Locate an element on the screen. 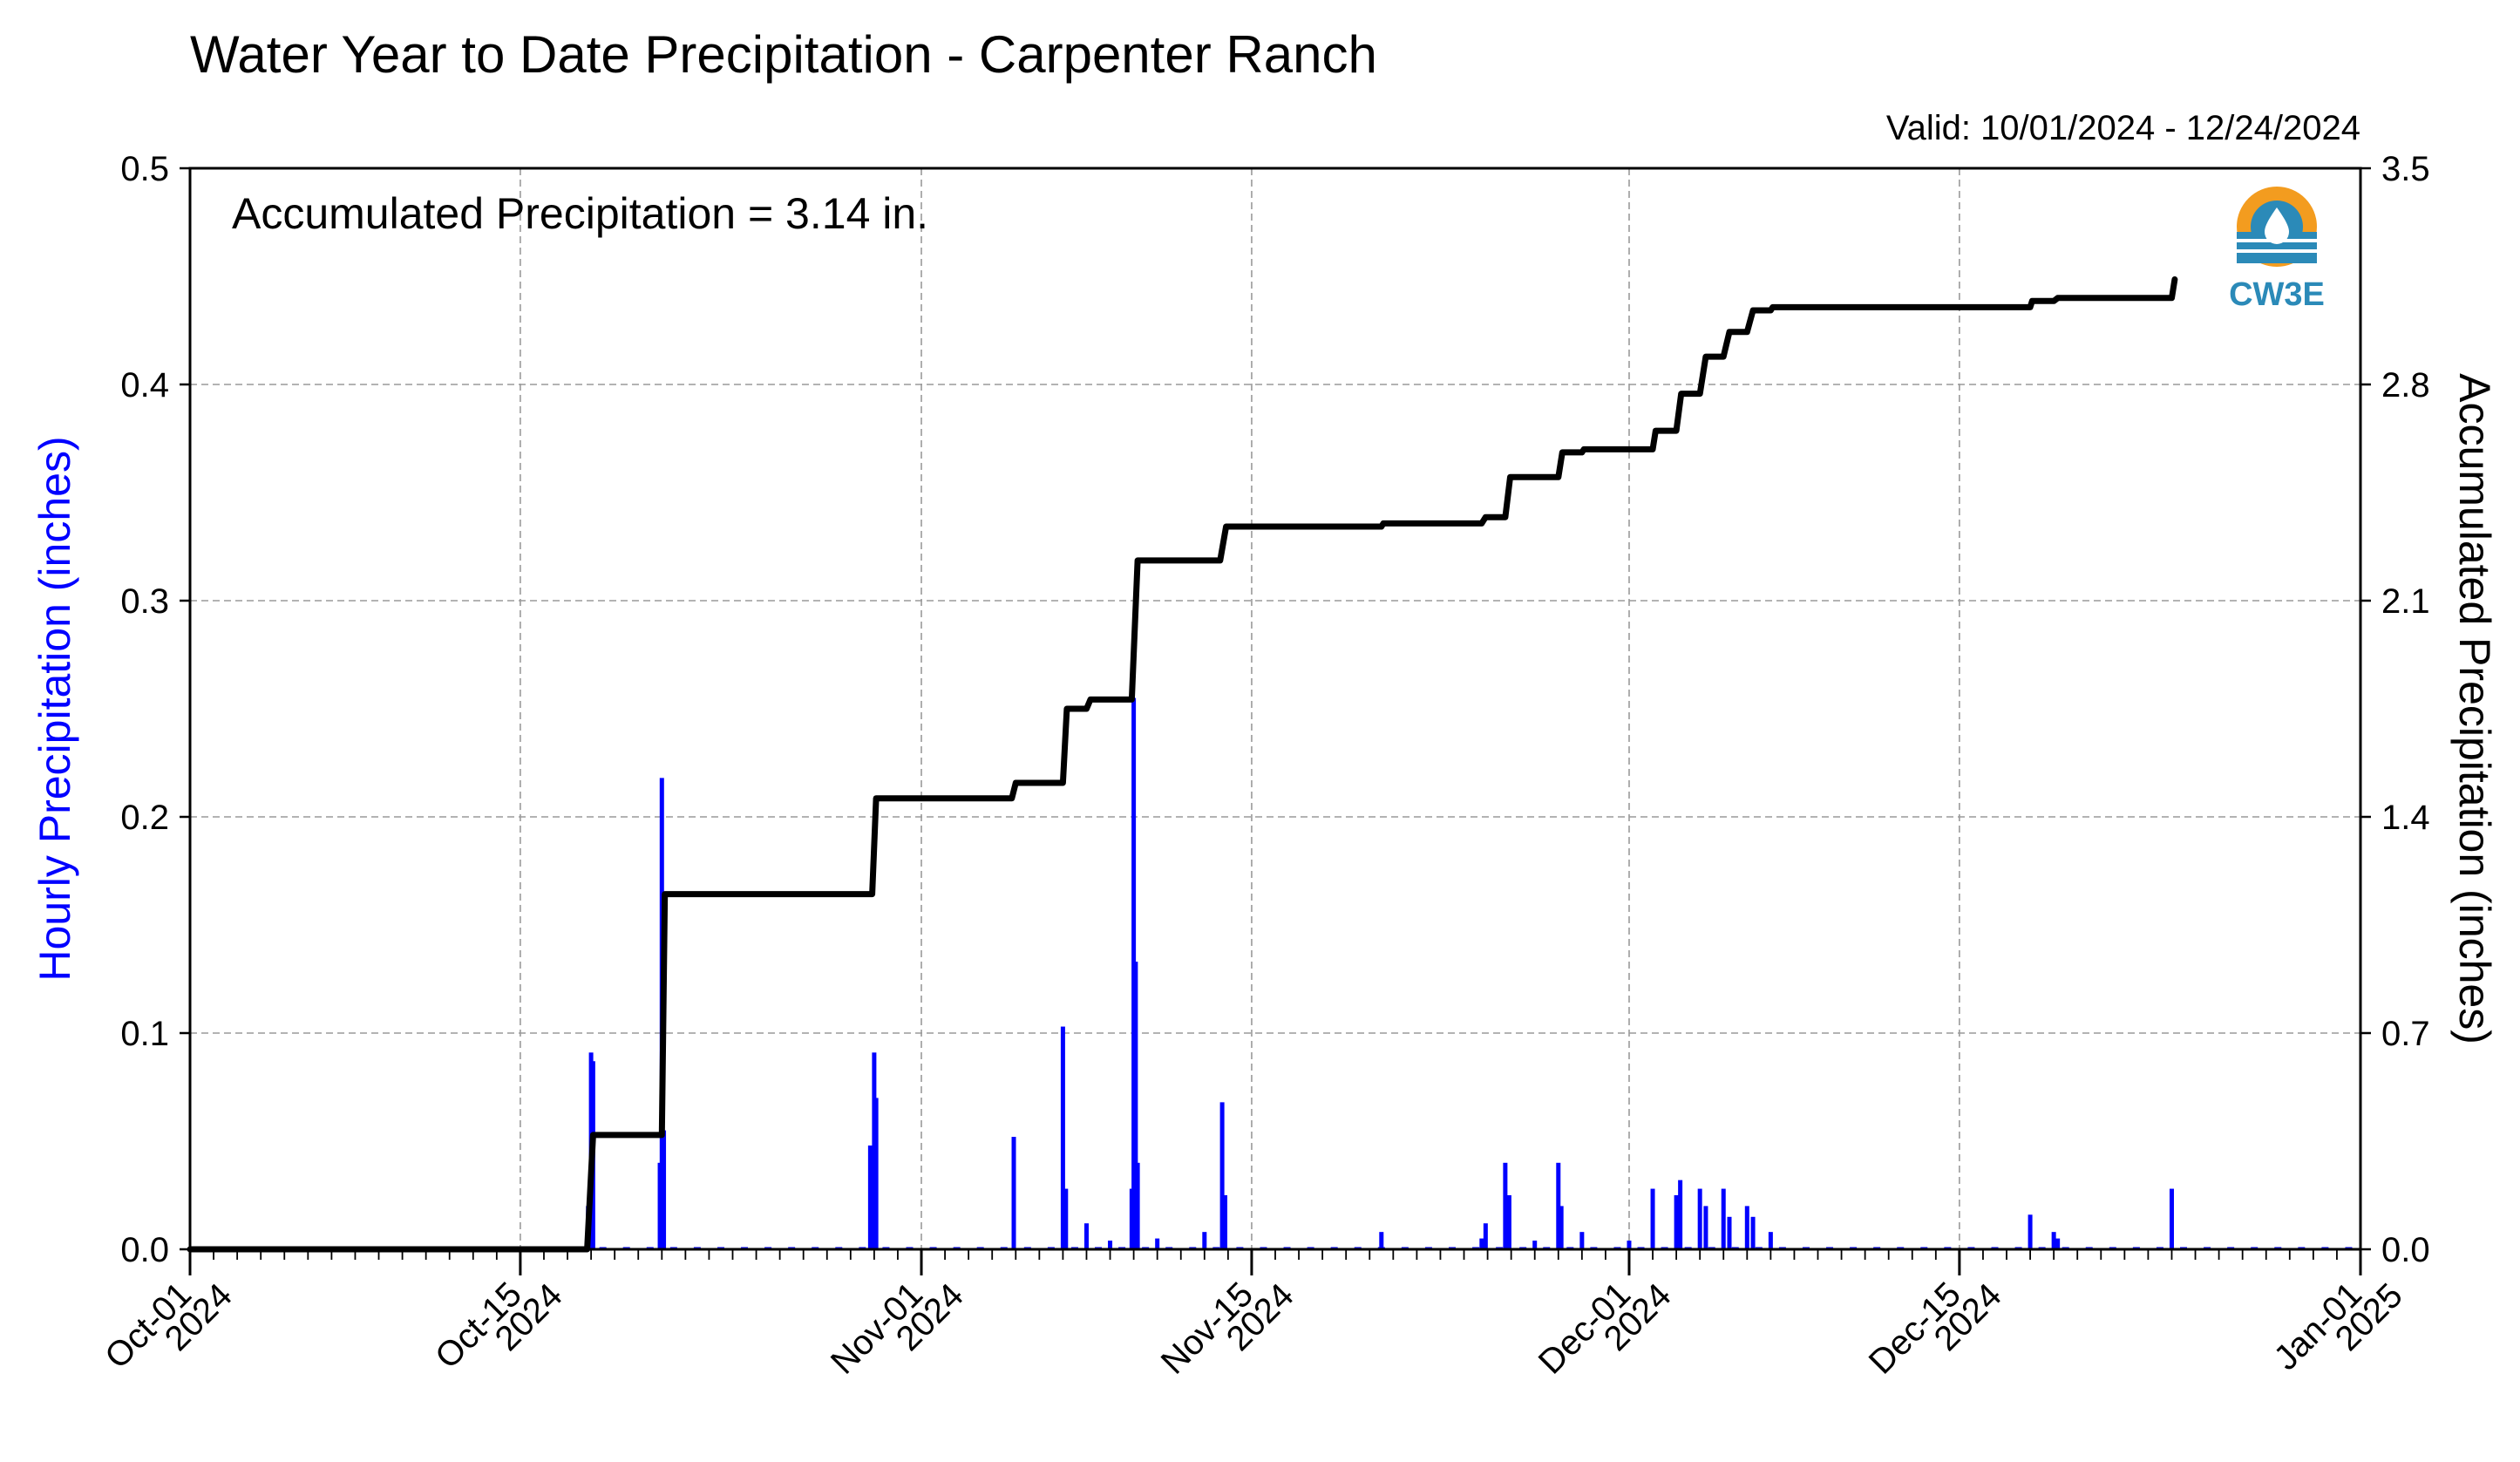  accumulated-total-annotation: Accumulated Precipitation = 3.14 in. is located at coordinates (580, 213).